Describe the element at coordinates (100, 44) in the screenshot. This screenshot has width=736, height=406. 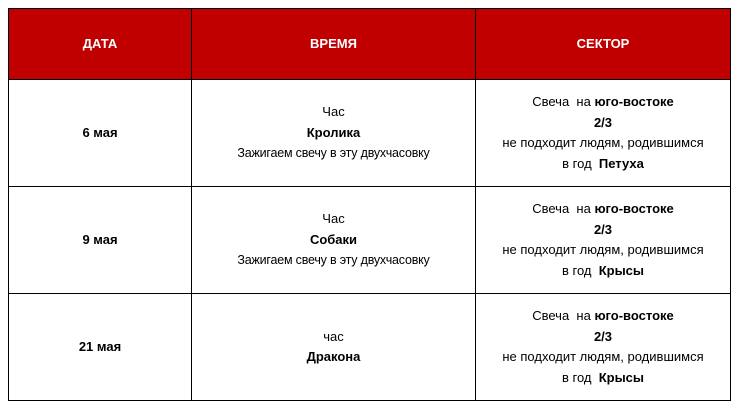
I see `header-date: ДАТА` at that location.